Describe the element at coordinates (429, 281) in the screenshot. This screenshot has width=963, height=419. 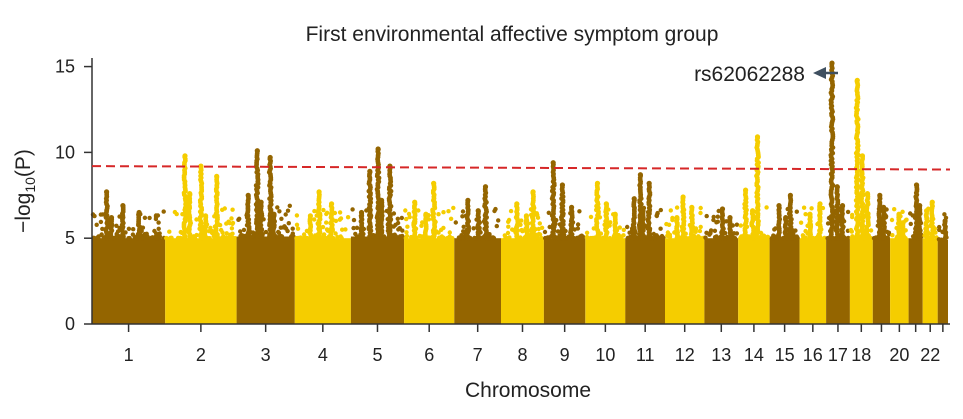
I see `chromosome-6-bulk` at that location.